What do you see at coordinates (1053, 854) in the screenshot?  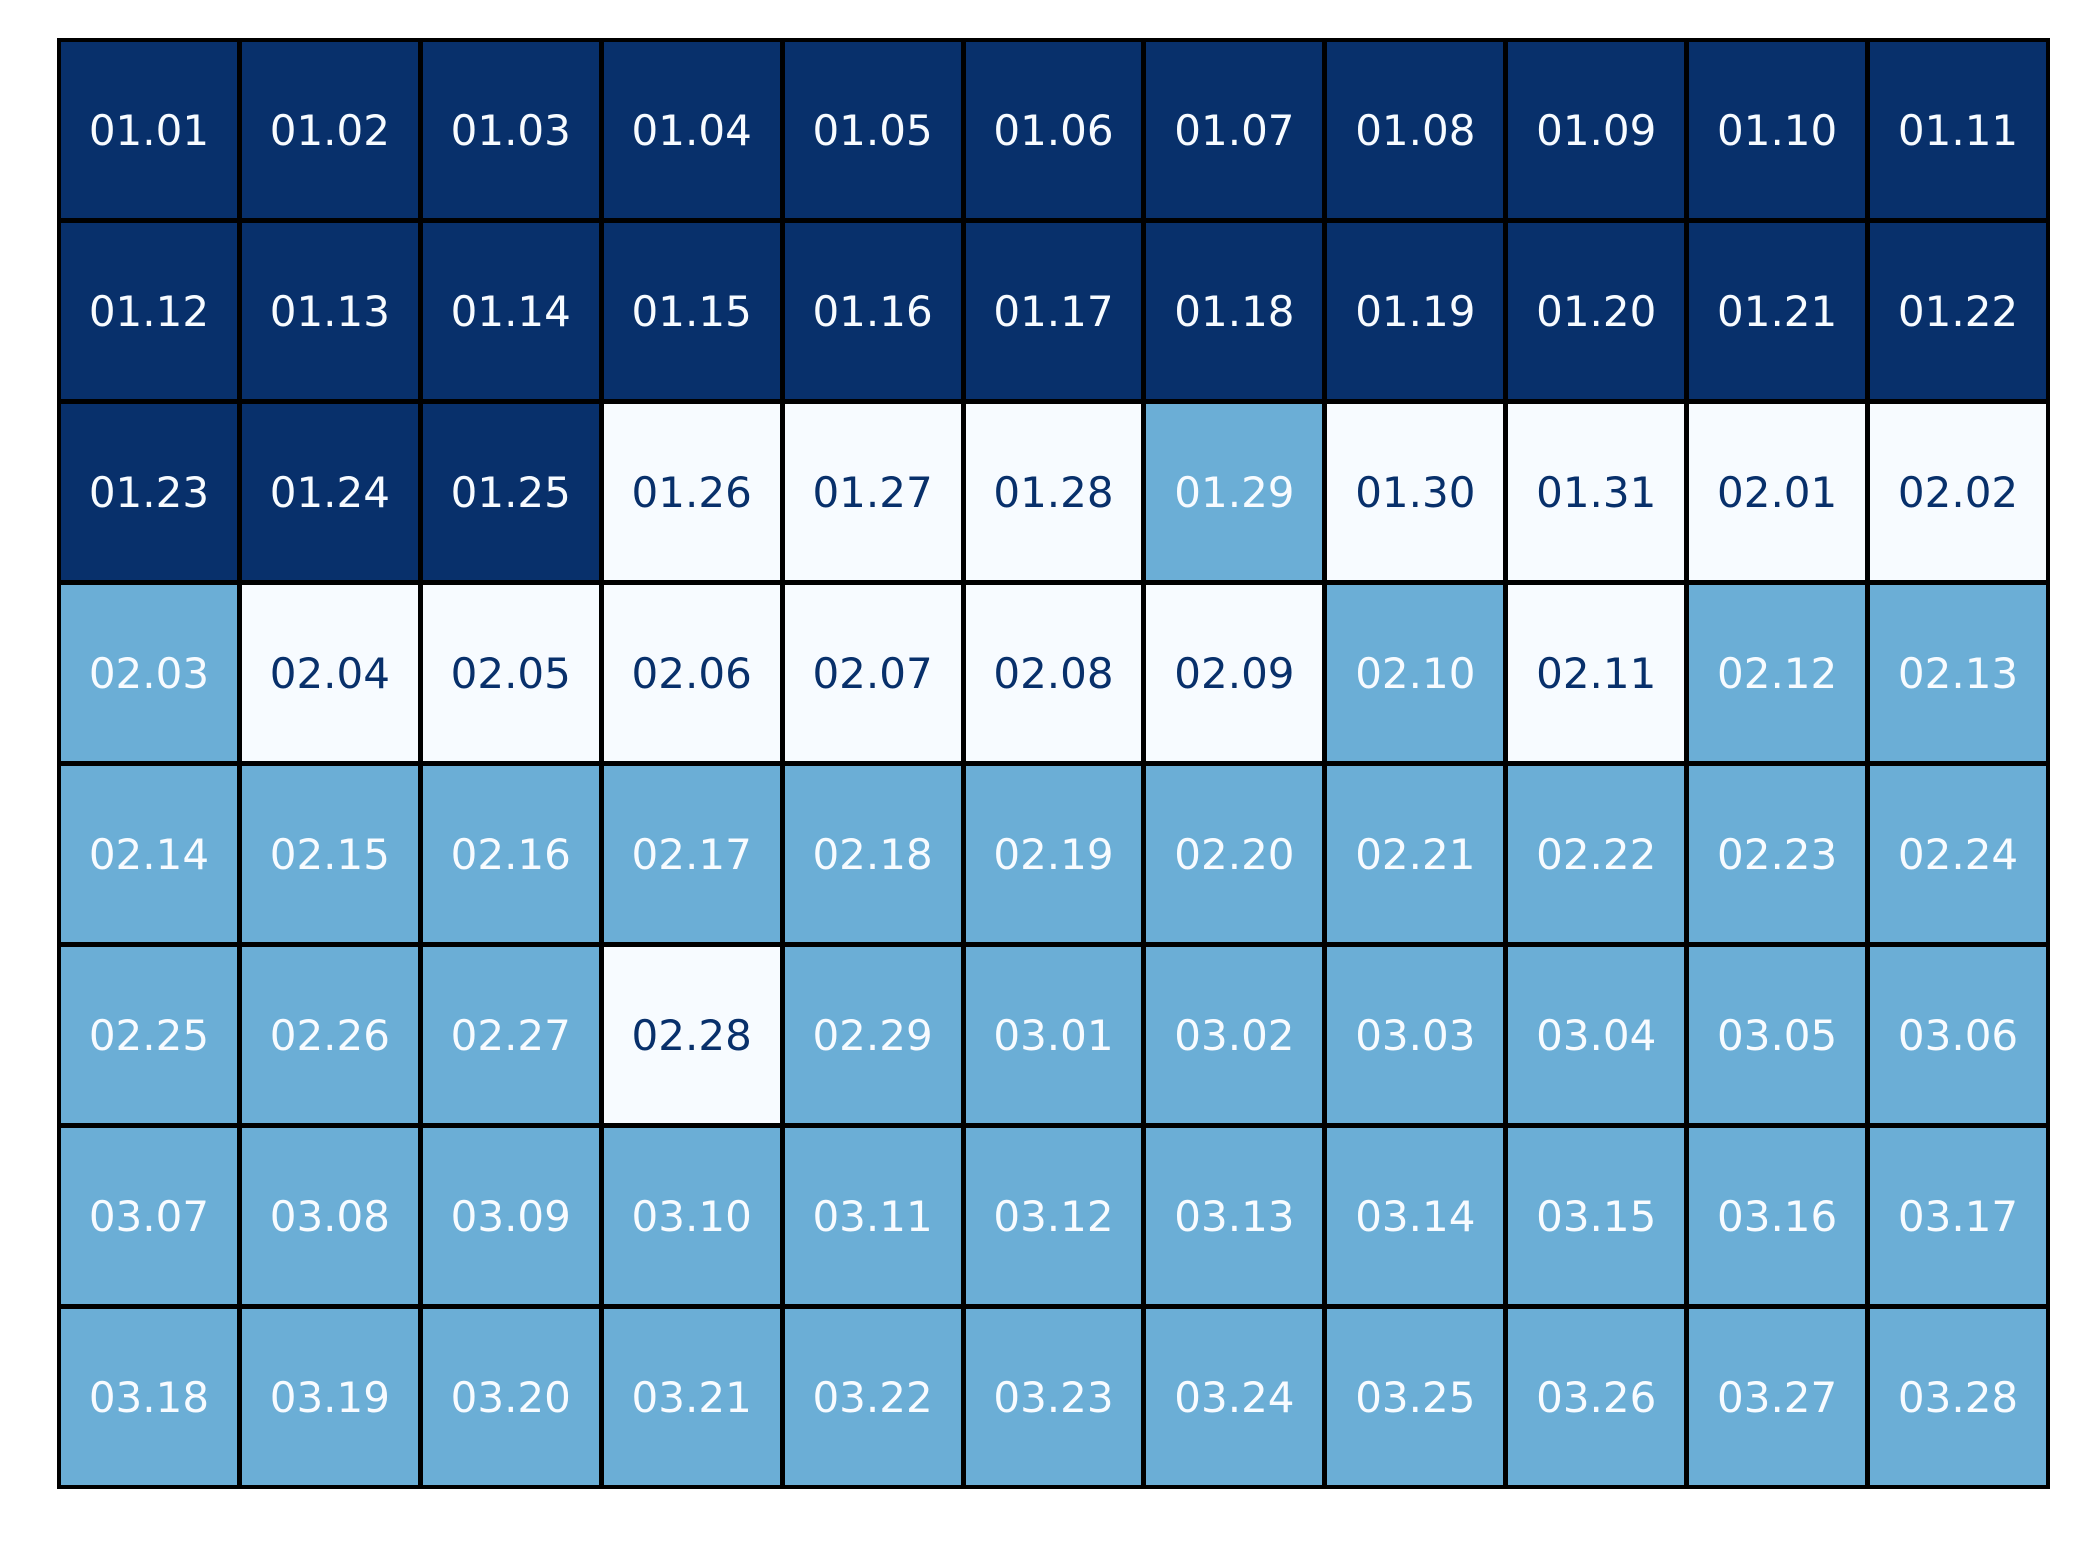 I see `heatmap-cell: 02.19` at bounding box center [1053, 854].